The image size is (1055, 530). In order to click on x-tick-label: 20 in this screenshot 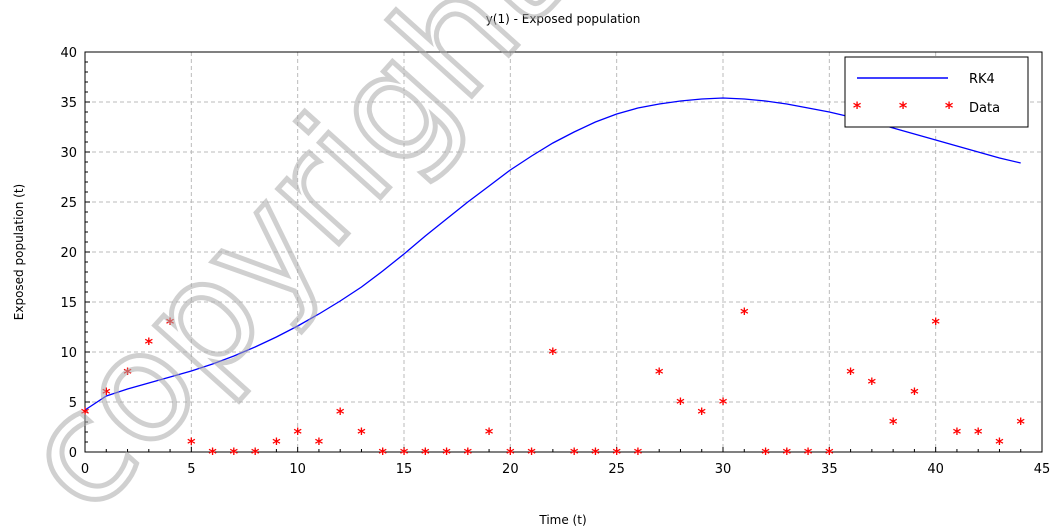, I will do `click(510, 469)`.